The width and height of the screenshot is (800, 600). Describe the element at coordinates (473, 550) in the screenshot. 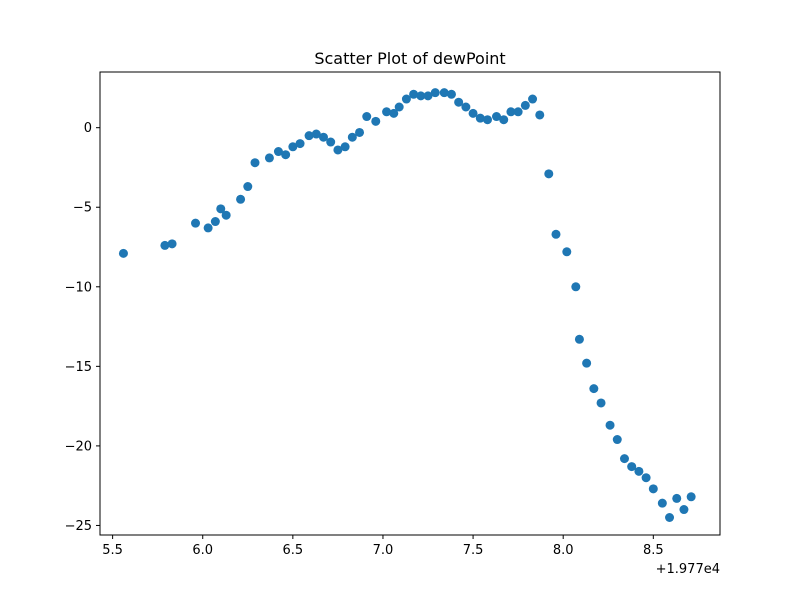

I see `x-tick-label: 7.5` at that location.